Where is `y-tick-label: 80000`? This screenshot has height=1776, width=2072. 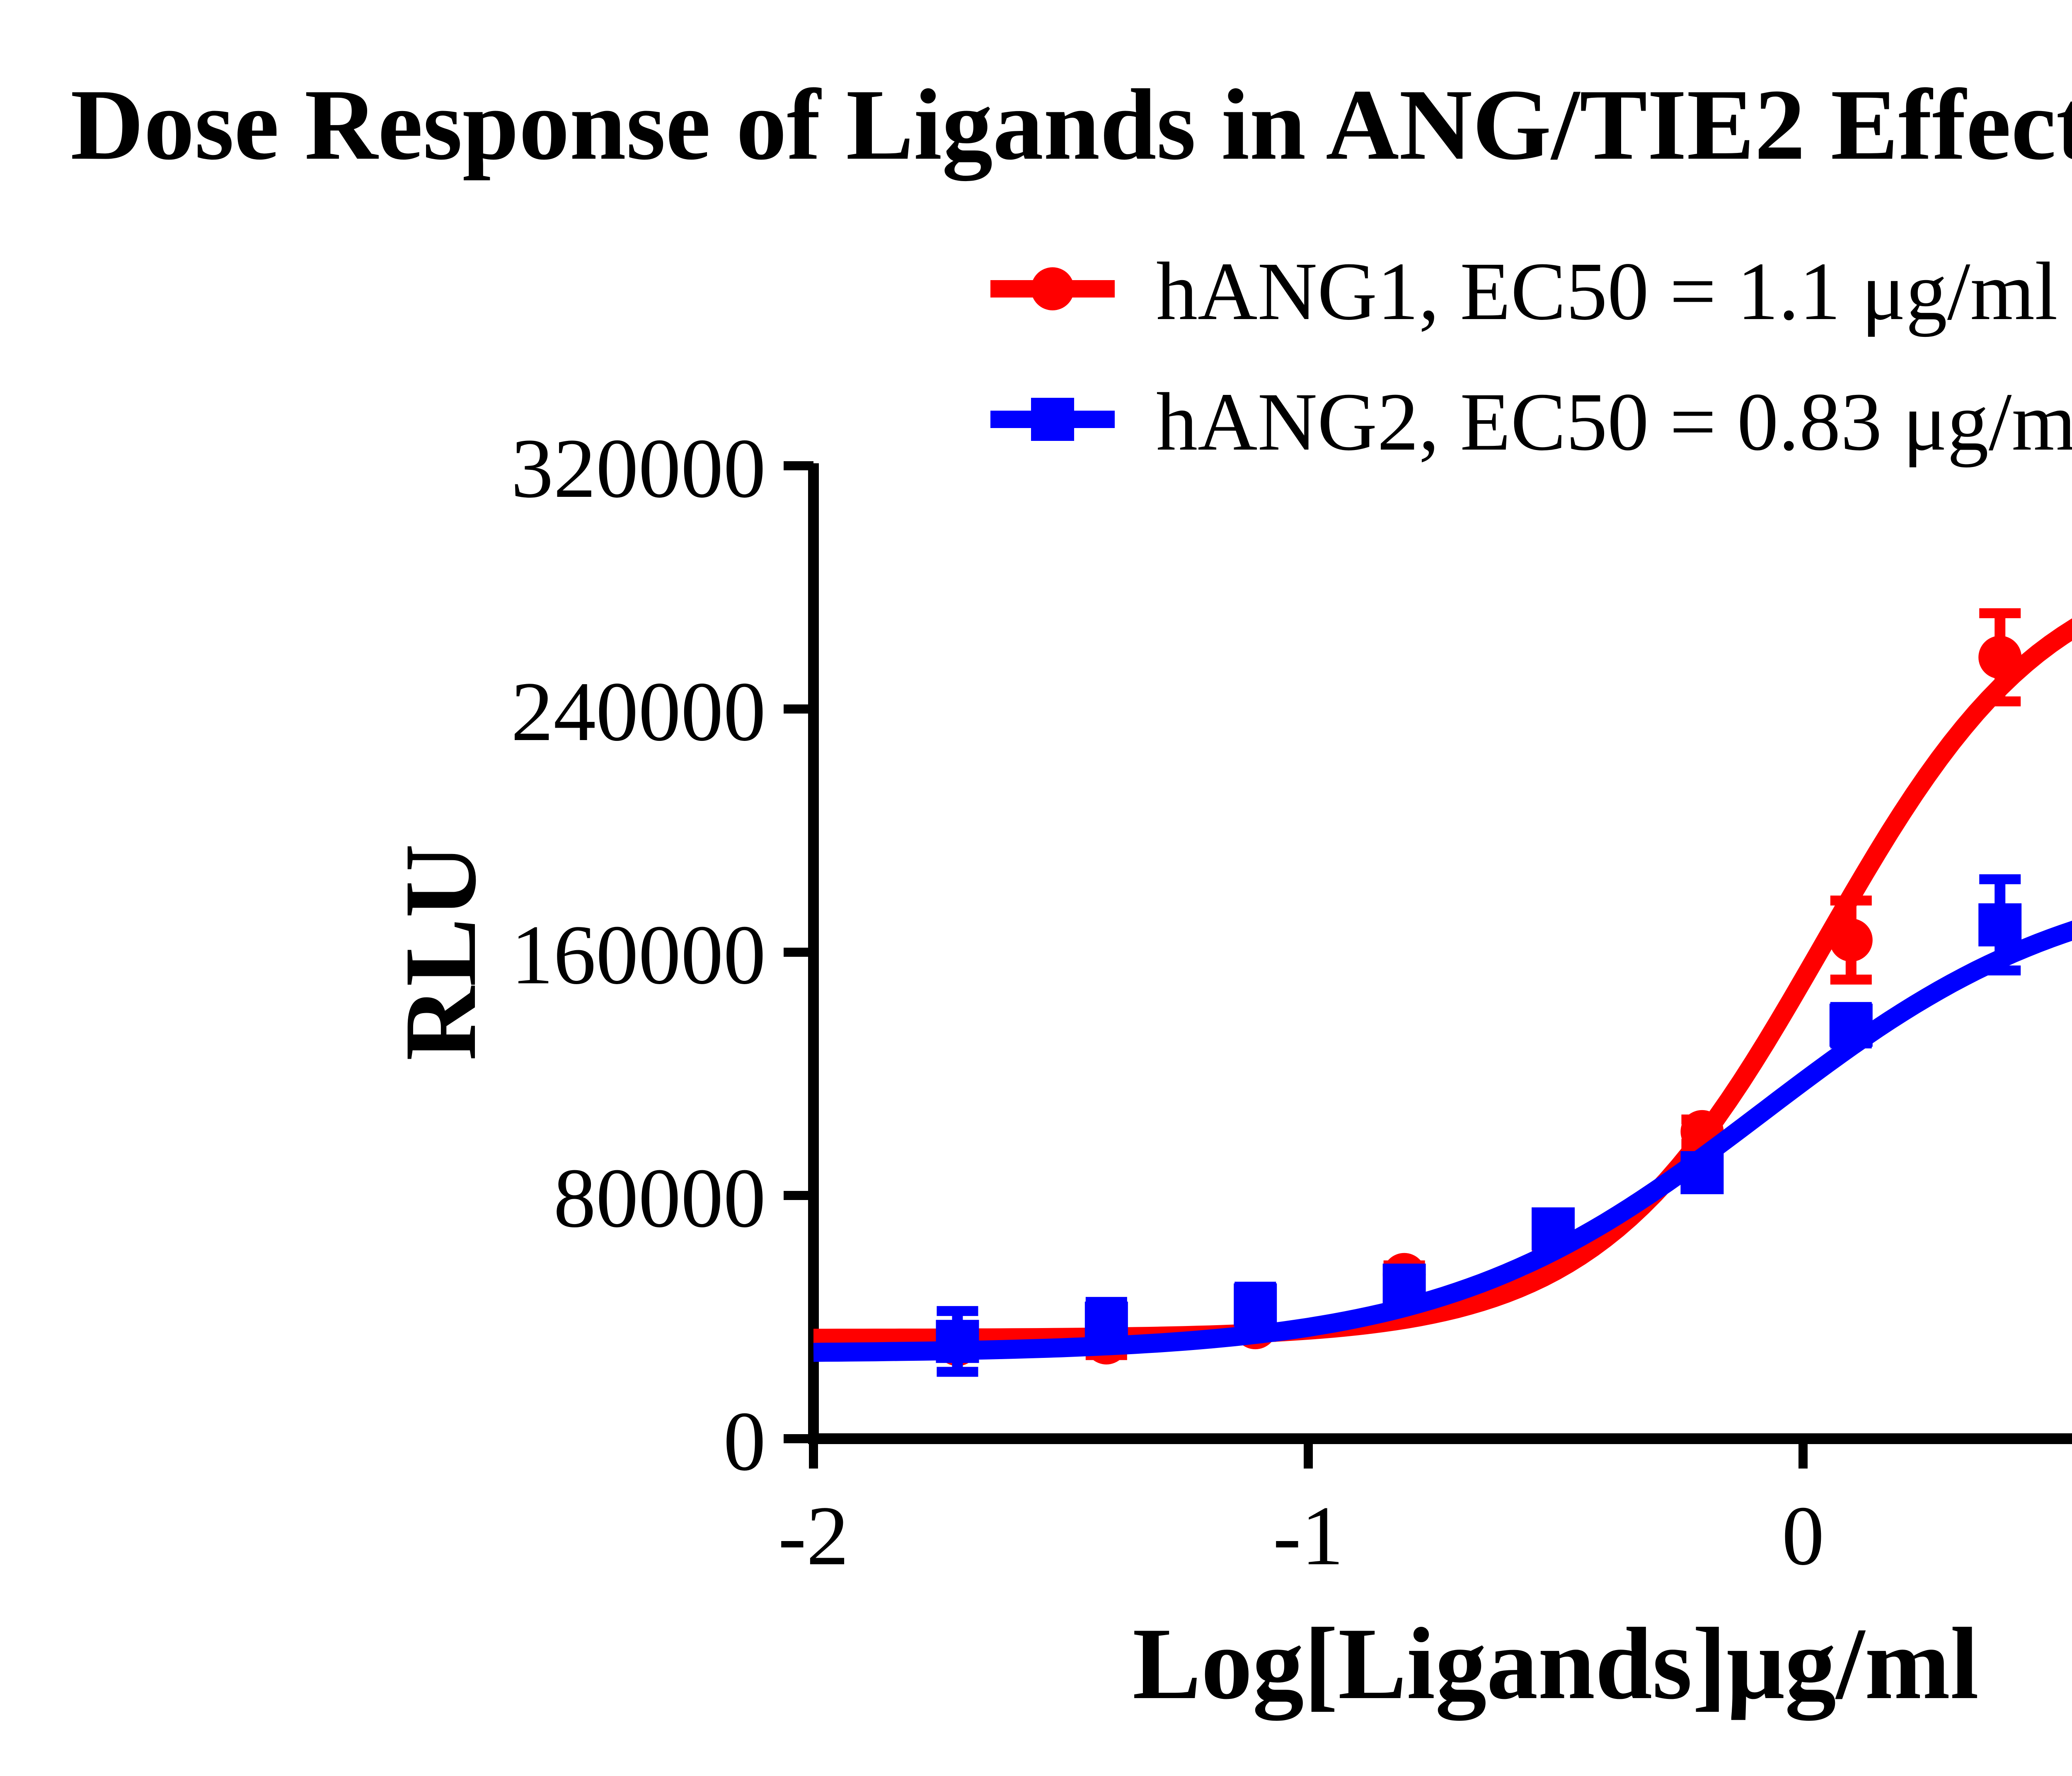 y-tick-label: 80000 is located at coordinates (660, 1198).